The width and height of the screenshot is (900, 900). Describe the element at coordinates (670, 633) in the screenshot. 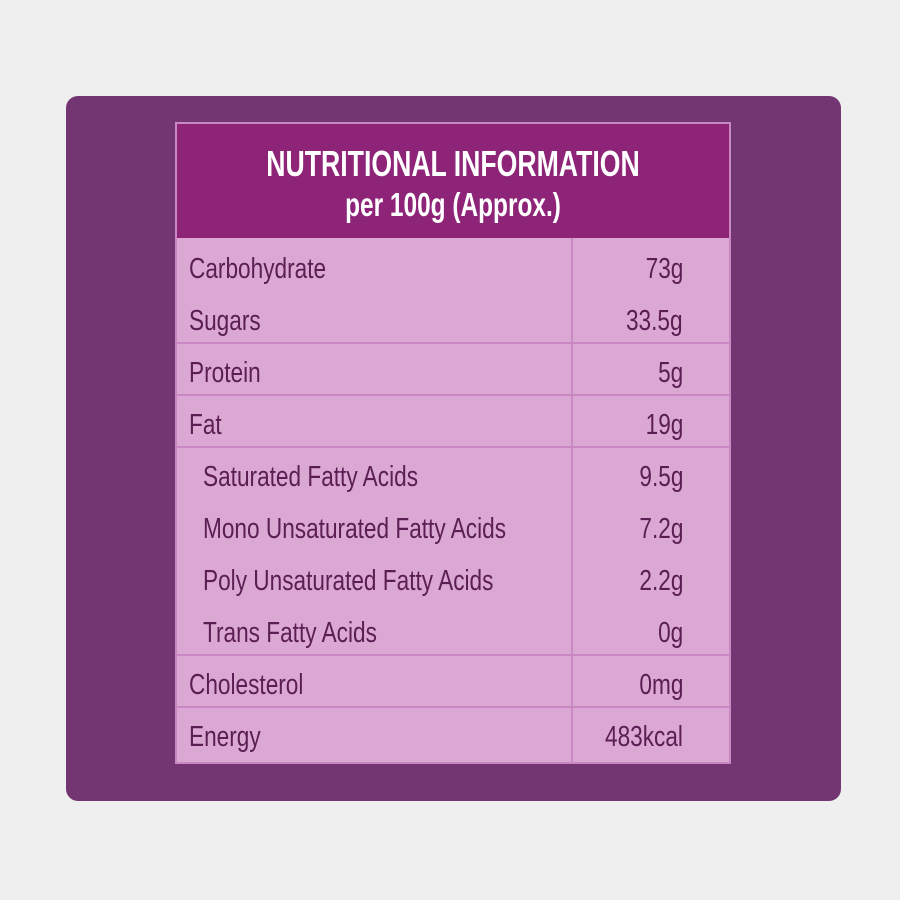

I see `row-value-trans-fatty-acids: 0g` at that location.